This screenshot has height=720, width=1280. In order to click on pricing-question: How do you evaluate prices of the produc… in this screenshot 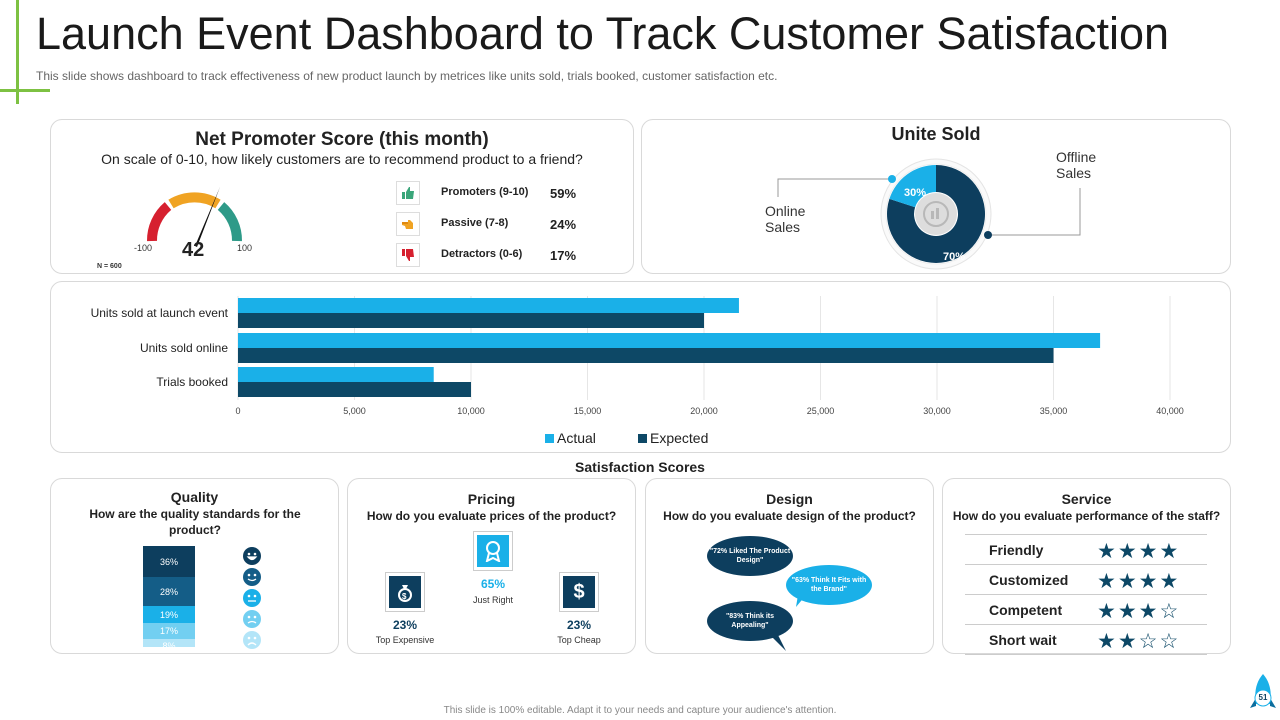, I will do `click(491, 516)`.